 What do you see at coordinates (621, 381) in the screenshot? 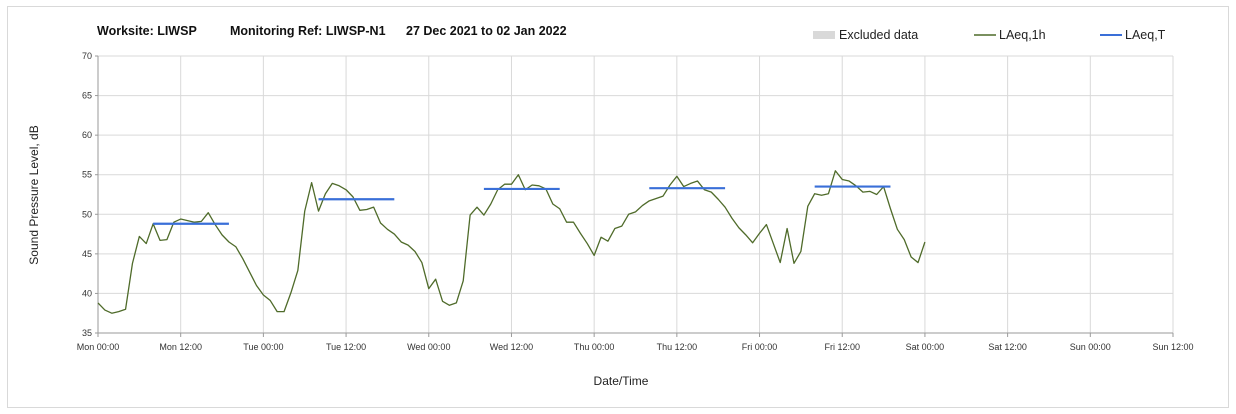
I see `x-axis-title: Date/Time` at bounding box center [621, 381].